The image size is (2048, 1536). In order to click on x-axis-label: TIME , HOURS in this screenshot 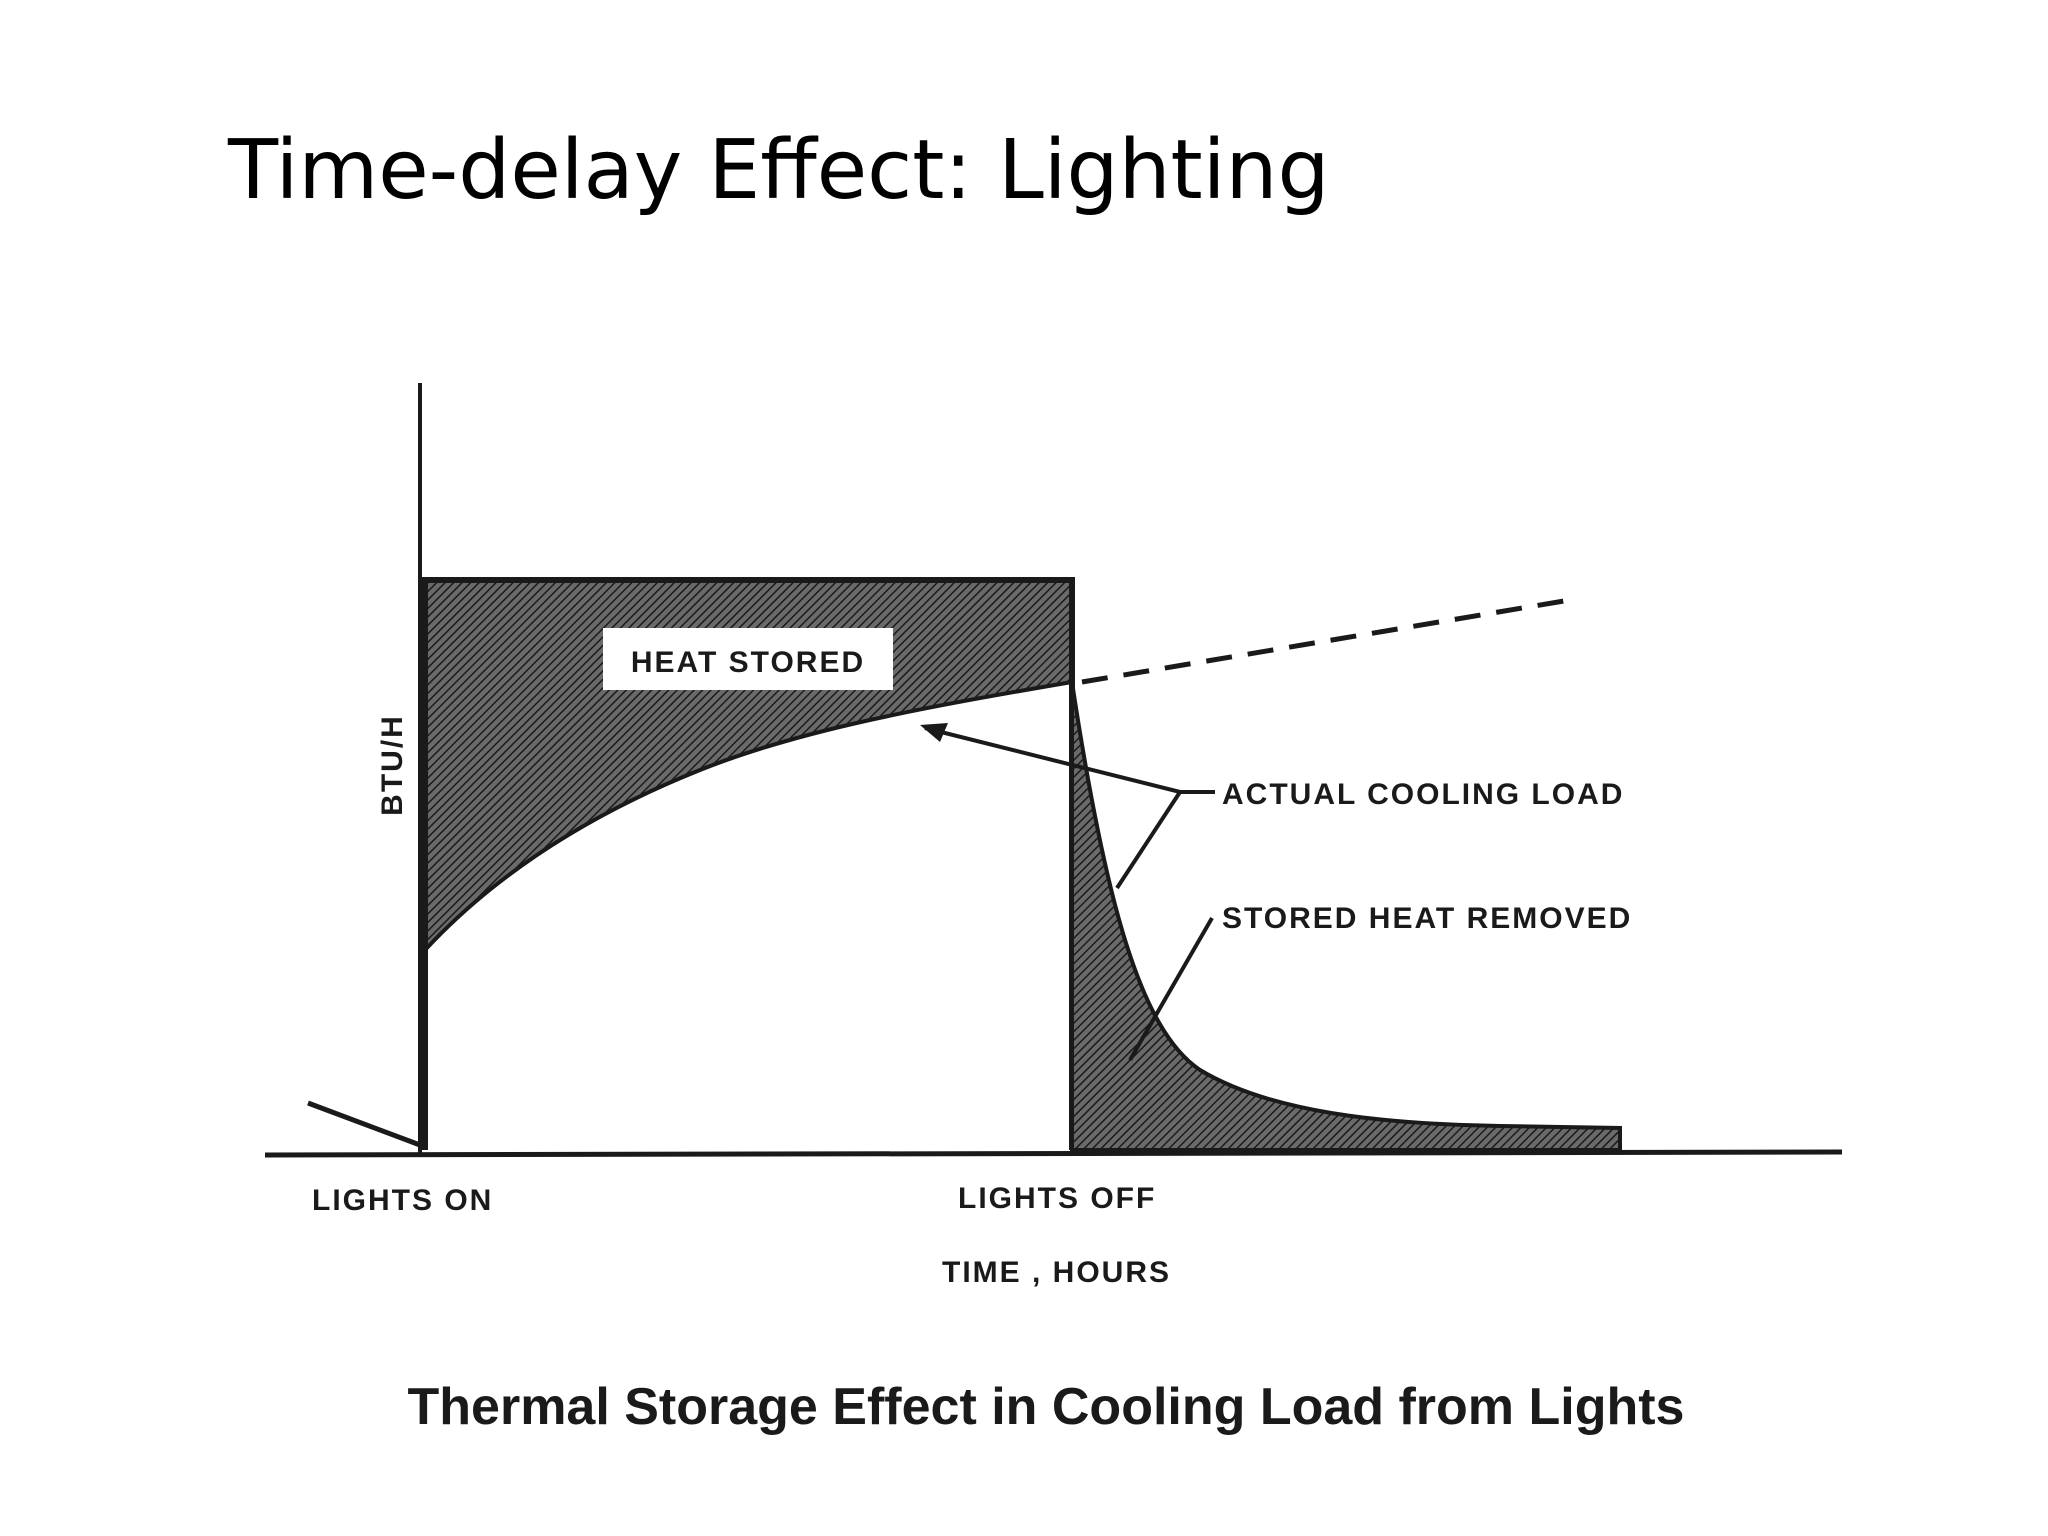, I will do `click(1056, 1272)`.